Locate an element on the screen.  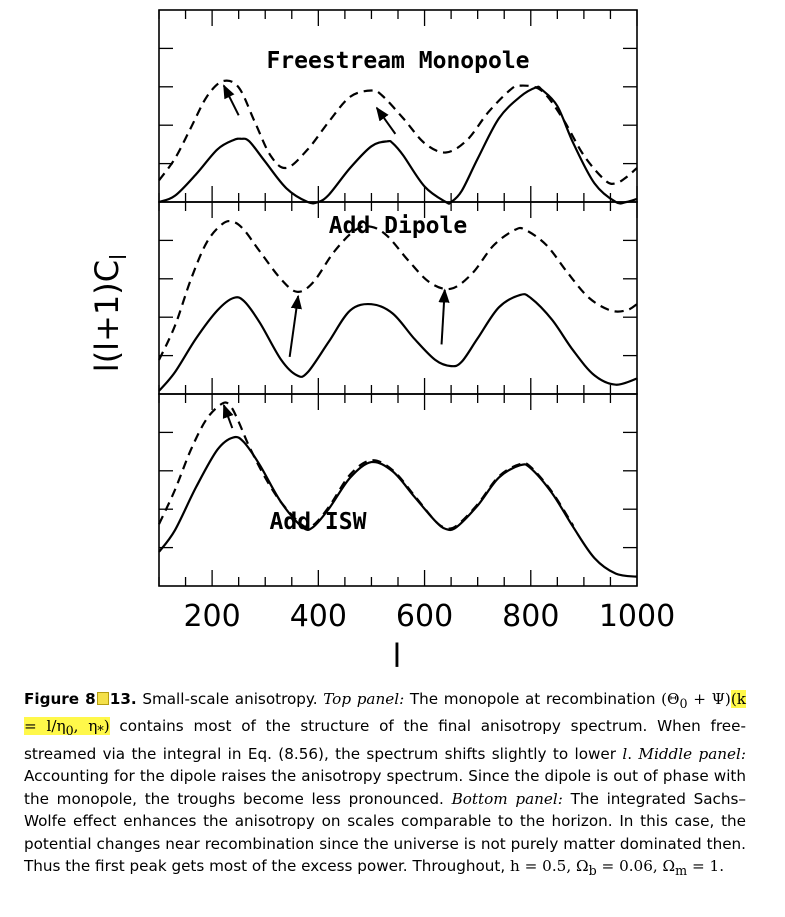
caption-middle-panel-label: Middle panel: is located at coordinates (692, 753).